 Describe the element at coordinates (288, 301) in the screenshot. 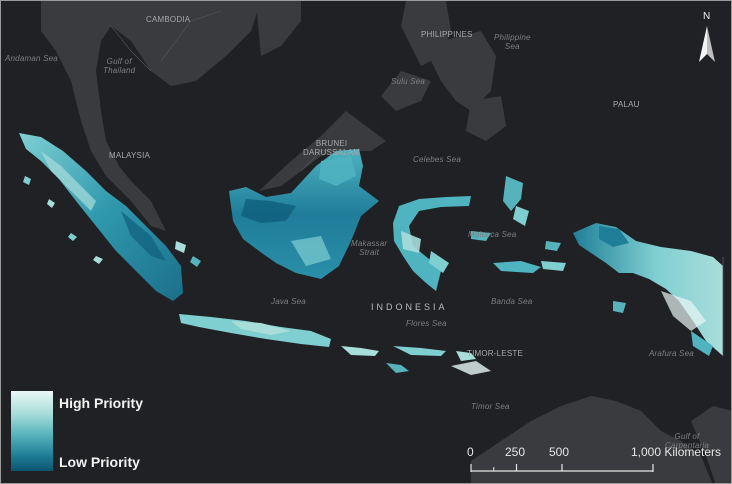

I see `label-java-sea: Java Sea` at that location.